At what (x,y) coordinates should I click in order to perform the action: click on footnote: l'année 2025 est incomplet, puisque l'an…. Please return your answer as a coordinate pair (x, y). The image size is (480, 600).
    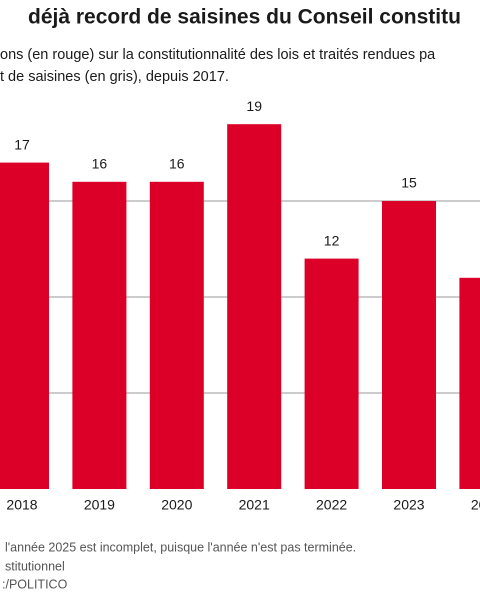
    Looking at the image, I should click on (180, 547).